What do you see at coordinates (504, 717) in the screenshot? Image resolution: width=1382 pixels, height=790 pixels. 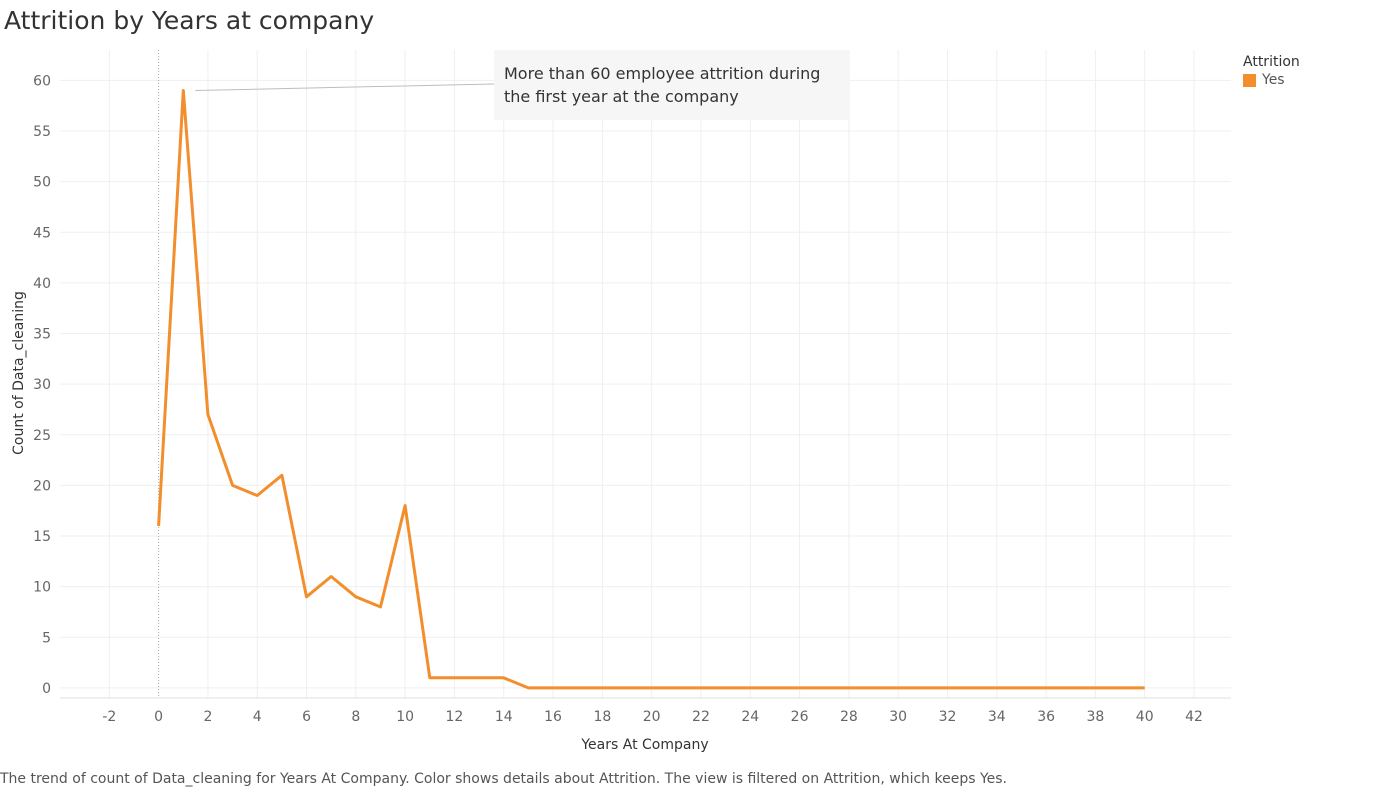 I see `x-tick-label: 14` at bounding box center [504, 717].